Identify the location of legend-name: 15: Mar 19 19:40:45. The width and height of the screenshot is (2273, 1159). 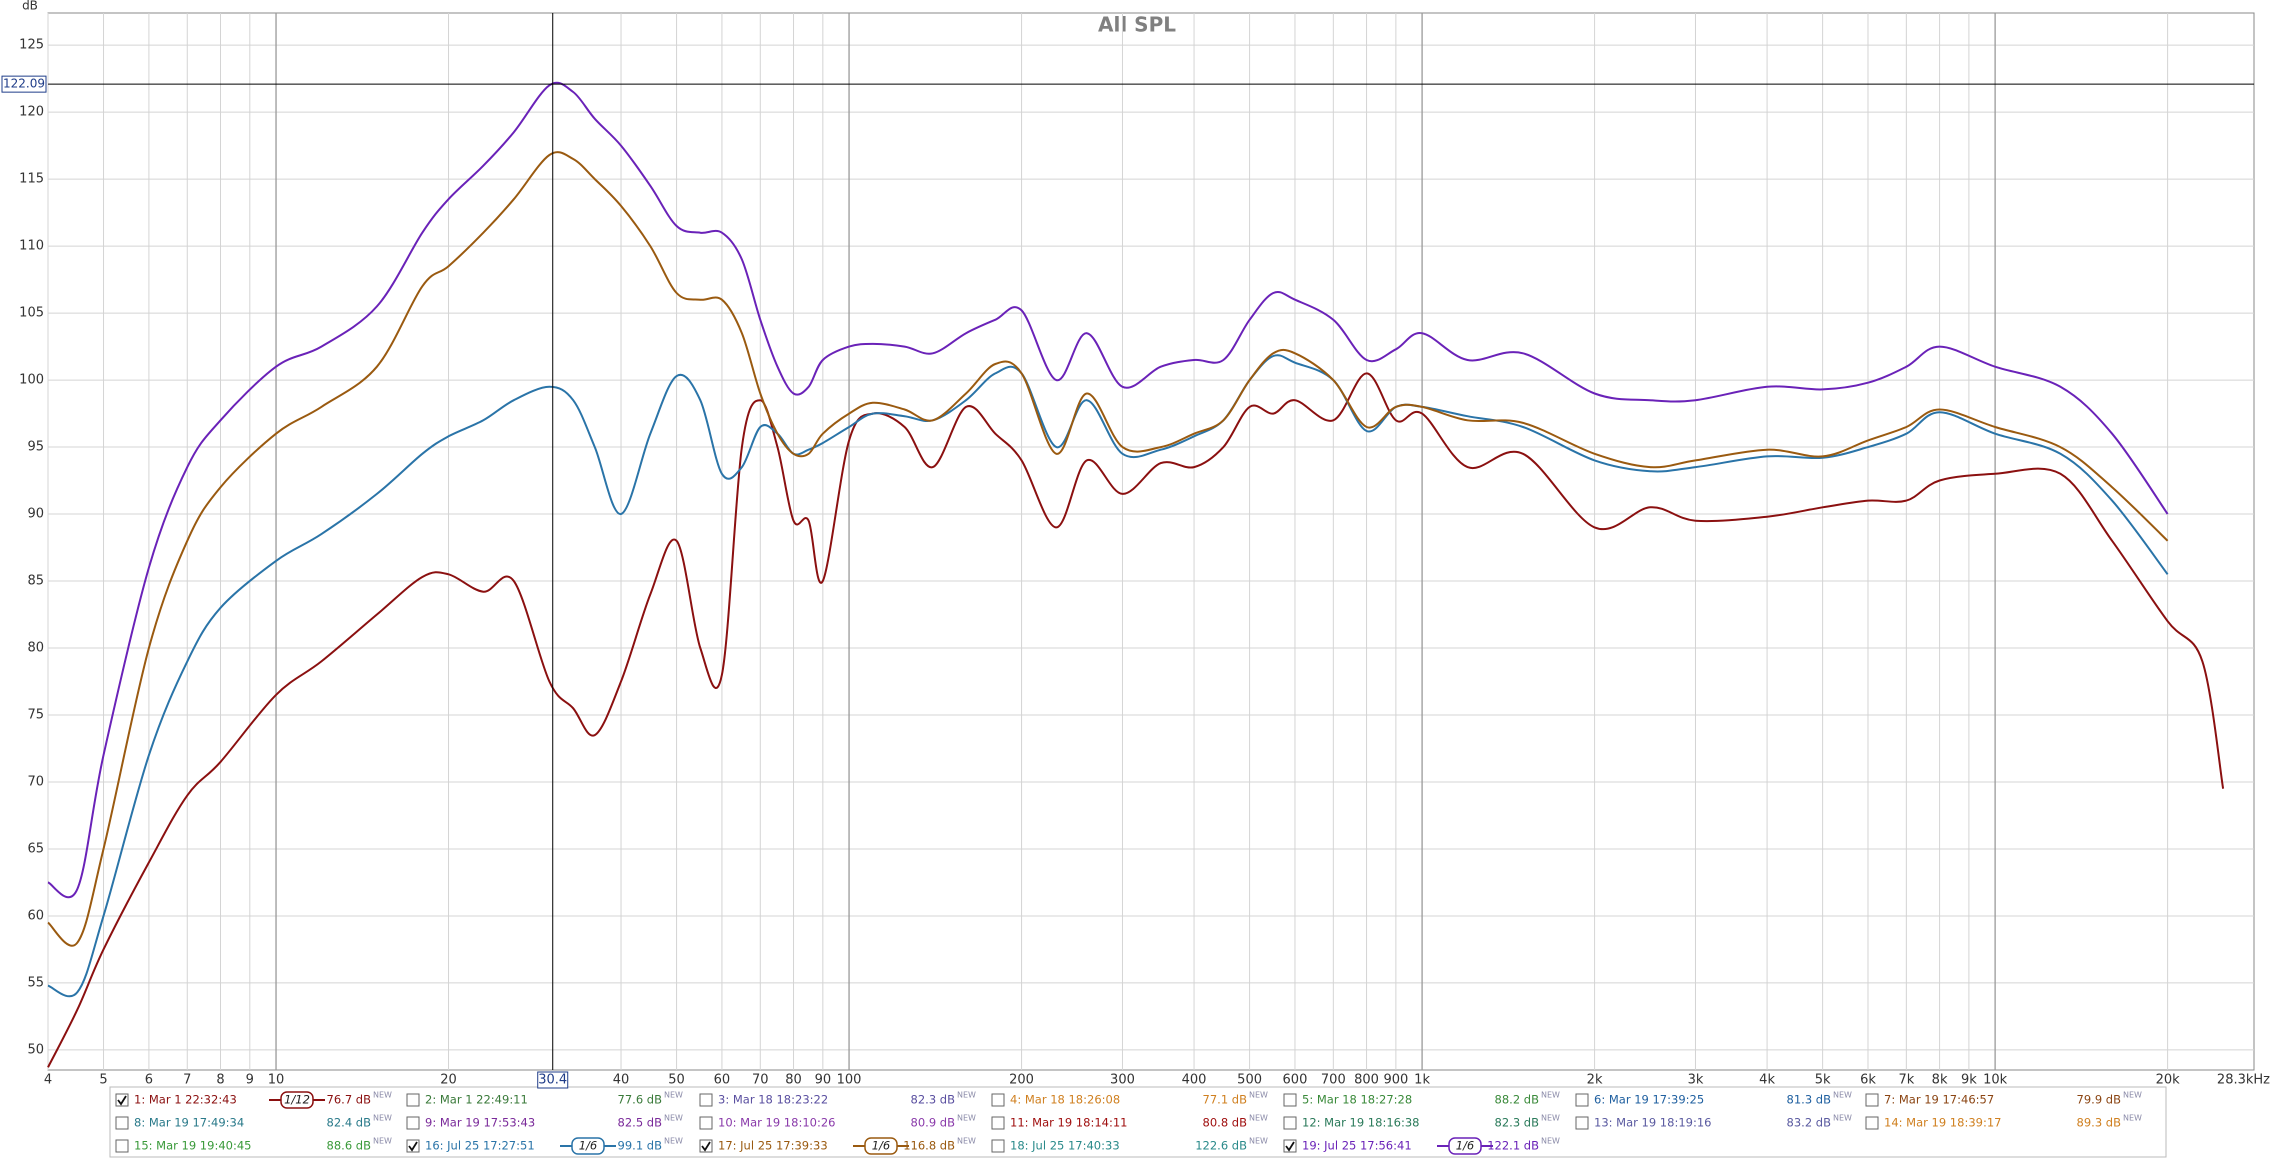
(192, 1146).